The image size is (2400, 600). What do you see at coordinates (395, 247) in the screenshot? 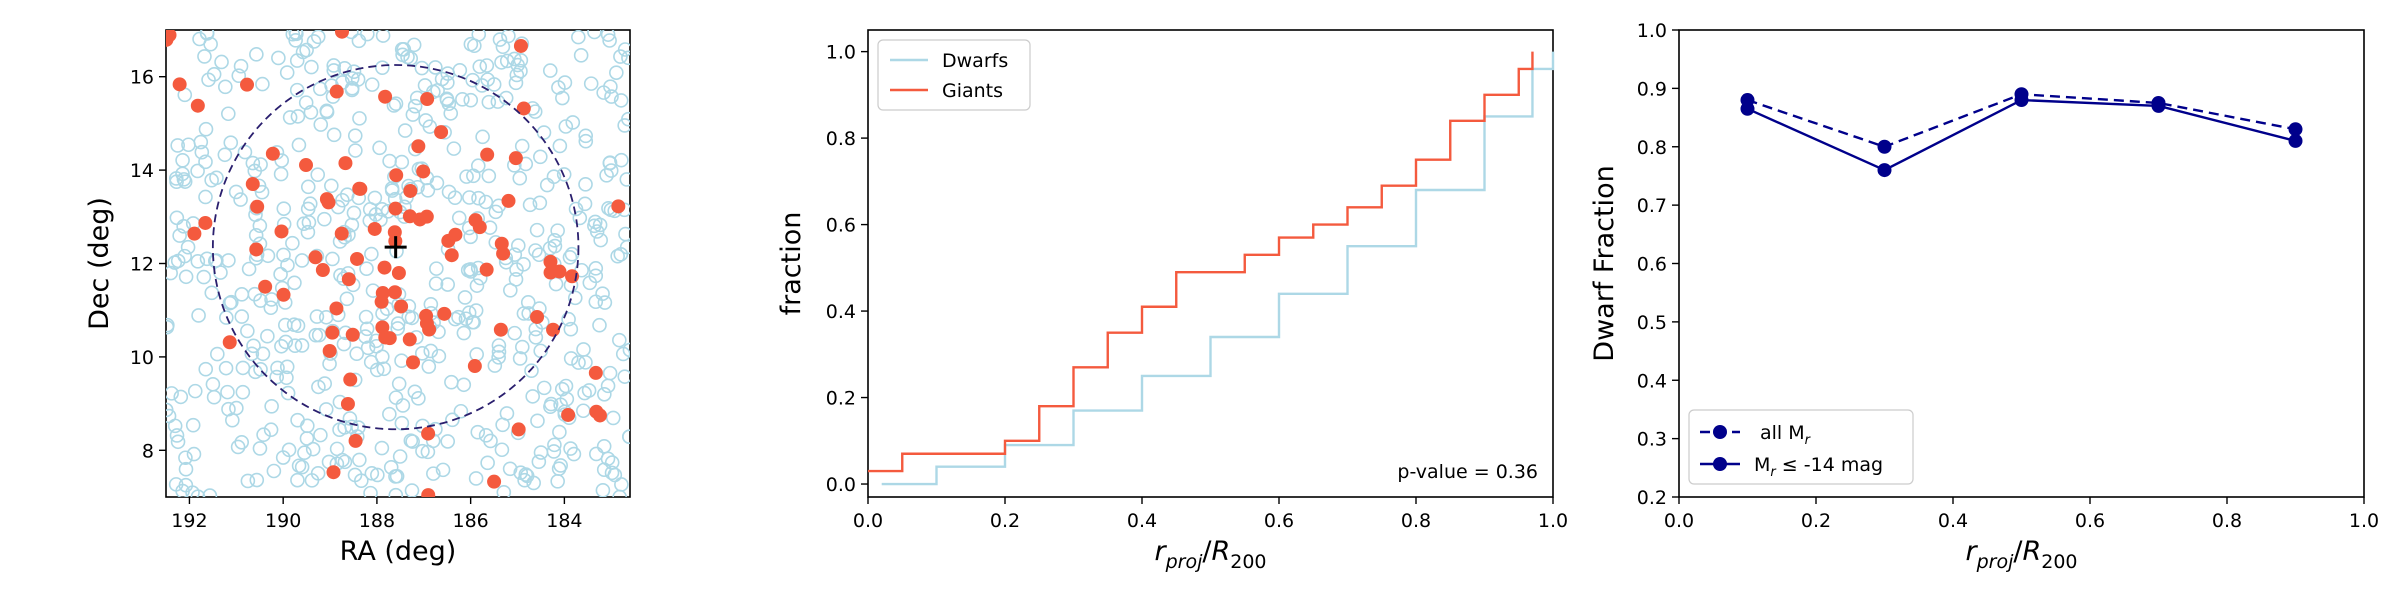
I see `r200-circle` at bounding box center [395, 247].